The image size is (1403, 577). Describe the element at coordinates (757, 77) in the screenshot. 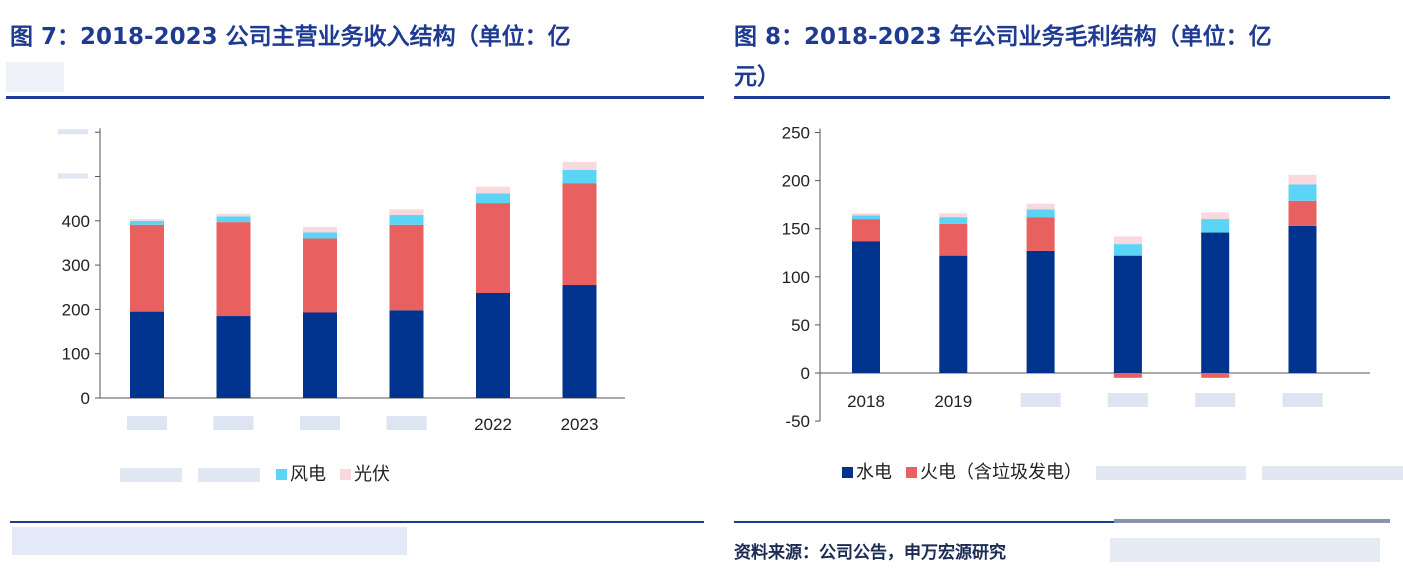

I see `right-chart-title-line2: 元）` at that location.